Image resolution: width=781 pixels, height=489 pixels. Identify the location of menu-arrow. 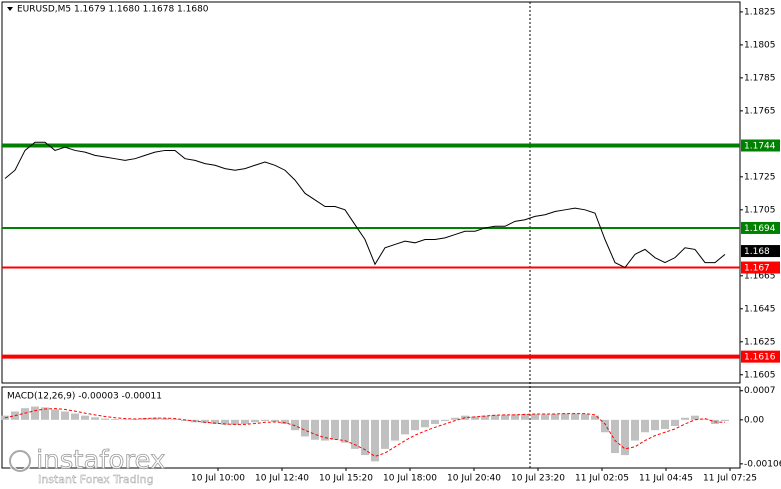
(10, 9).